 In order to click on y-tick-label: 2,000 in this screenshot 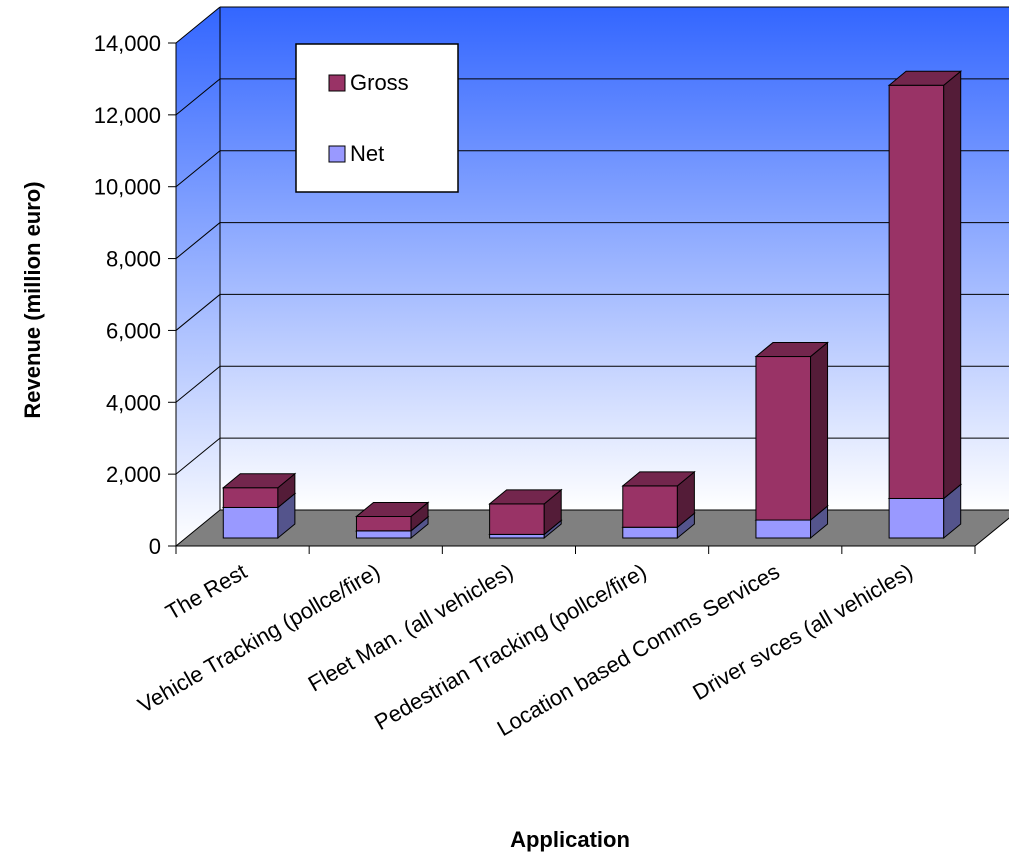, I will do `click(133, 474)`.